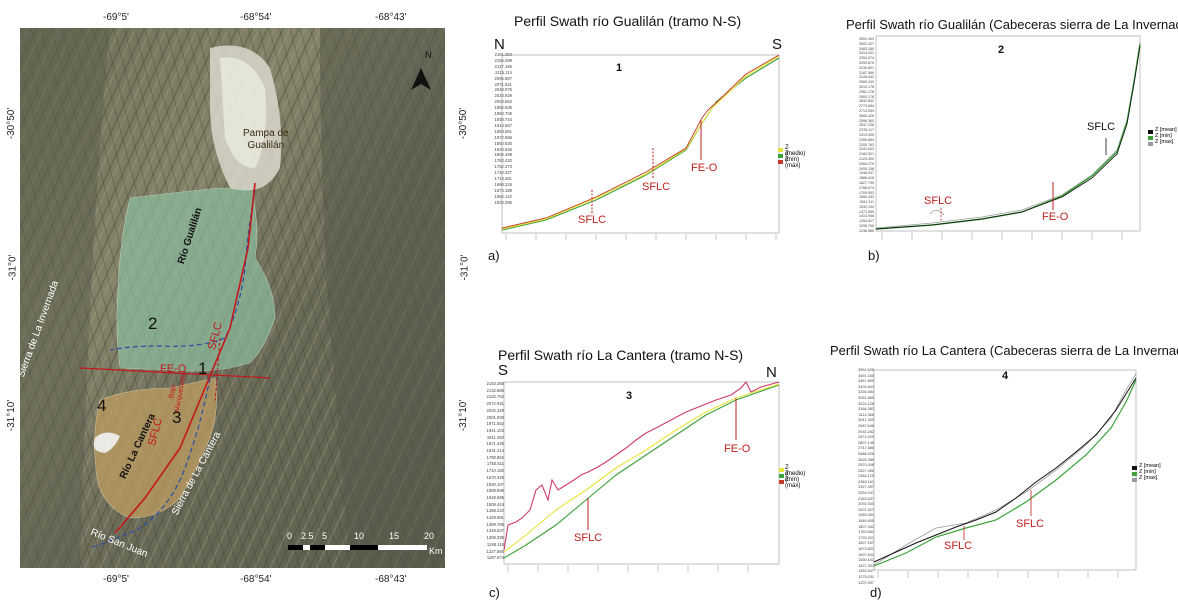 The width and height of the screenshot is (1178, 608). I want to click on y-tick-label: 1650.432, so click(866, 197).